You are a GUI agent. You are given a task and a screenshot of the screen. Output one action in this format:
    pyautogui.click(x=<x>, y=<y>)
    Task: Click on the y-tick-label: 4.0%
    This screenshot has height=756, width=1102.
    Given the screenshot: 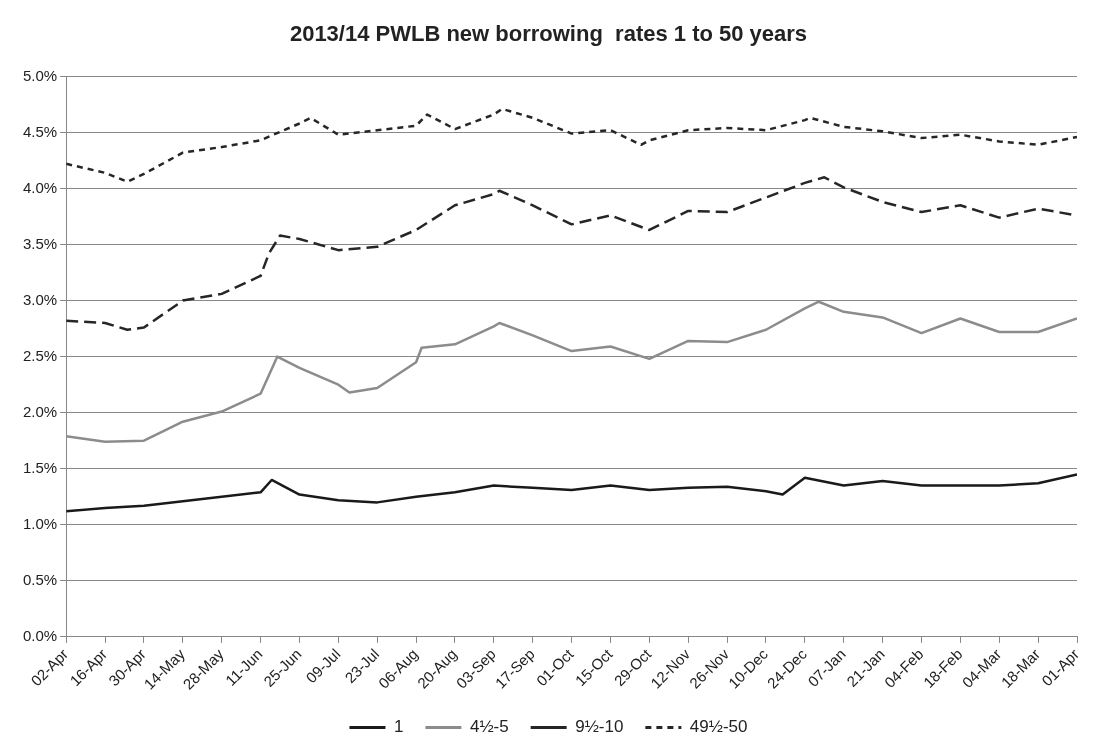 What is the action you would take?
    pyautogui.click(x=40, y=187)
    